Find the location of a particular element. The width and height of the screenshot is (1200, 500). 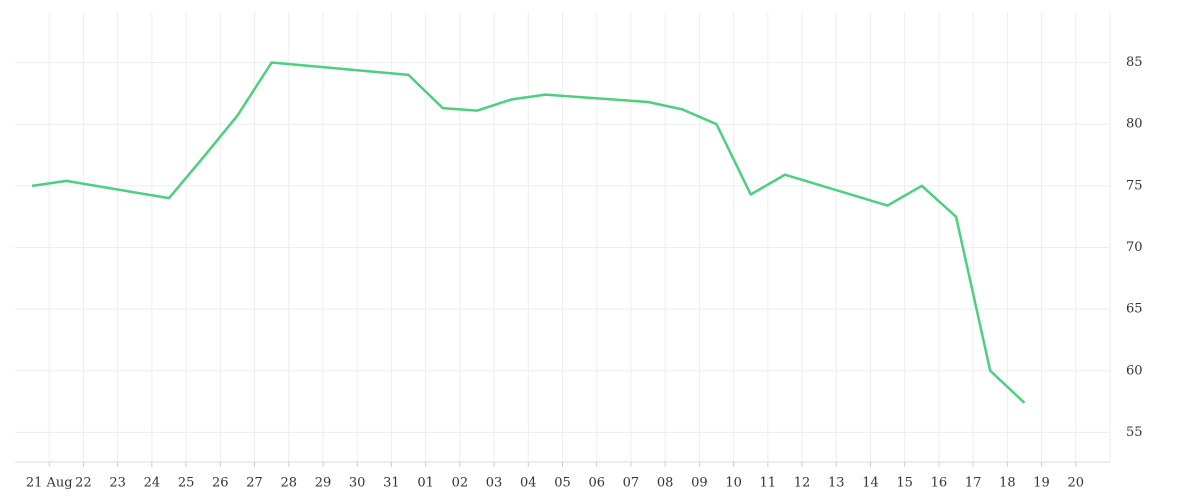

y-tick-label: 80 is located at coordinates (1134, 124).